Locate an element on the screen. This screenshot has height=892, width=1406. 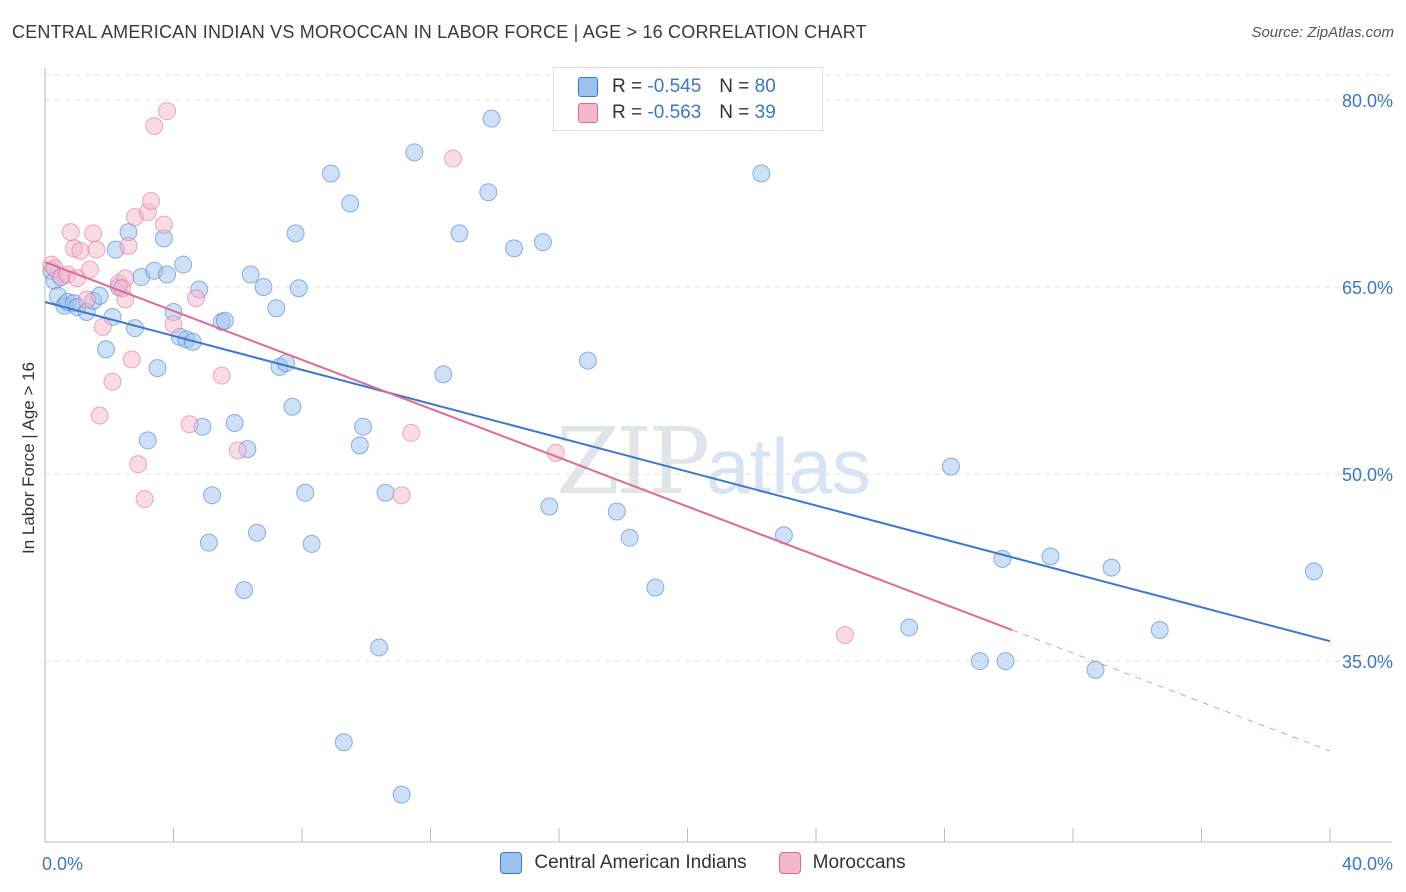
trendline-moroccan-extension is located at coordinates (1171, 690).